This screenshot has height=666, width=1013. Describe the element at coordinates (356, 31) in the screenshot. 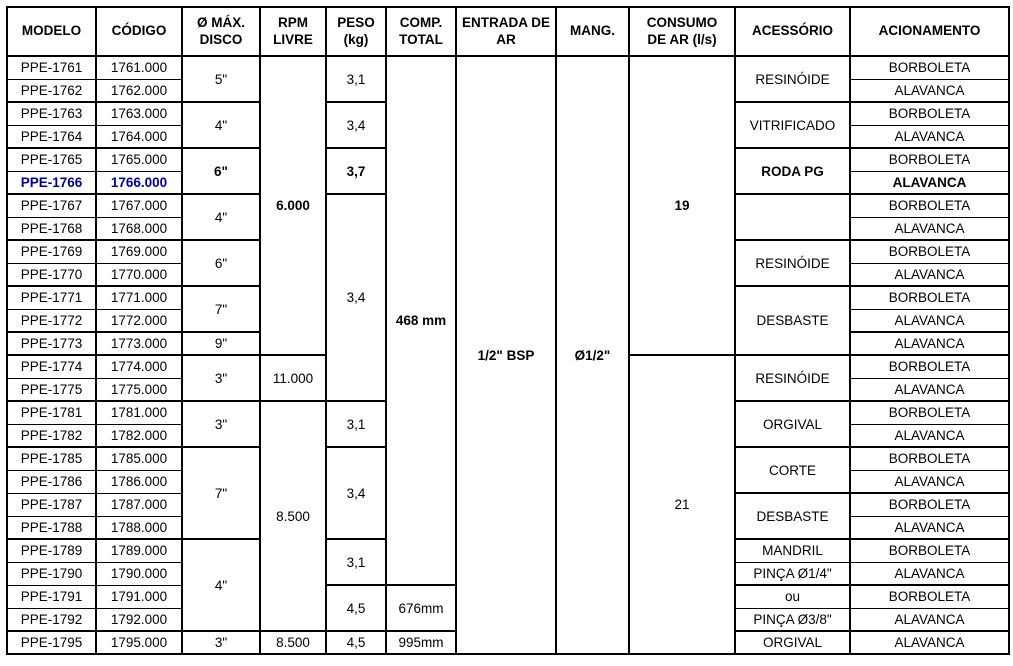

I see `column-header-peso: PESO (kg)` at that location.